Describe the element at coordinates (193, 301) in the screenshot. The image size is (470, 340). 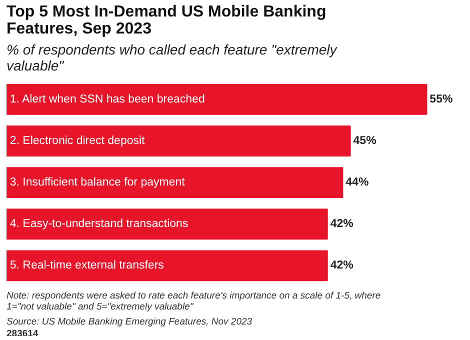
I see `text: Note: respondents were asked to rate each feature's importance on a scale of 1-5, where 1="not valuable" and 5="extremely valuable"` at that location.